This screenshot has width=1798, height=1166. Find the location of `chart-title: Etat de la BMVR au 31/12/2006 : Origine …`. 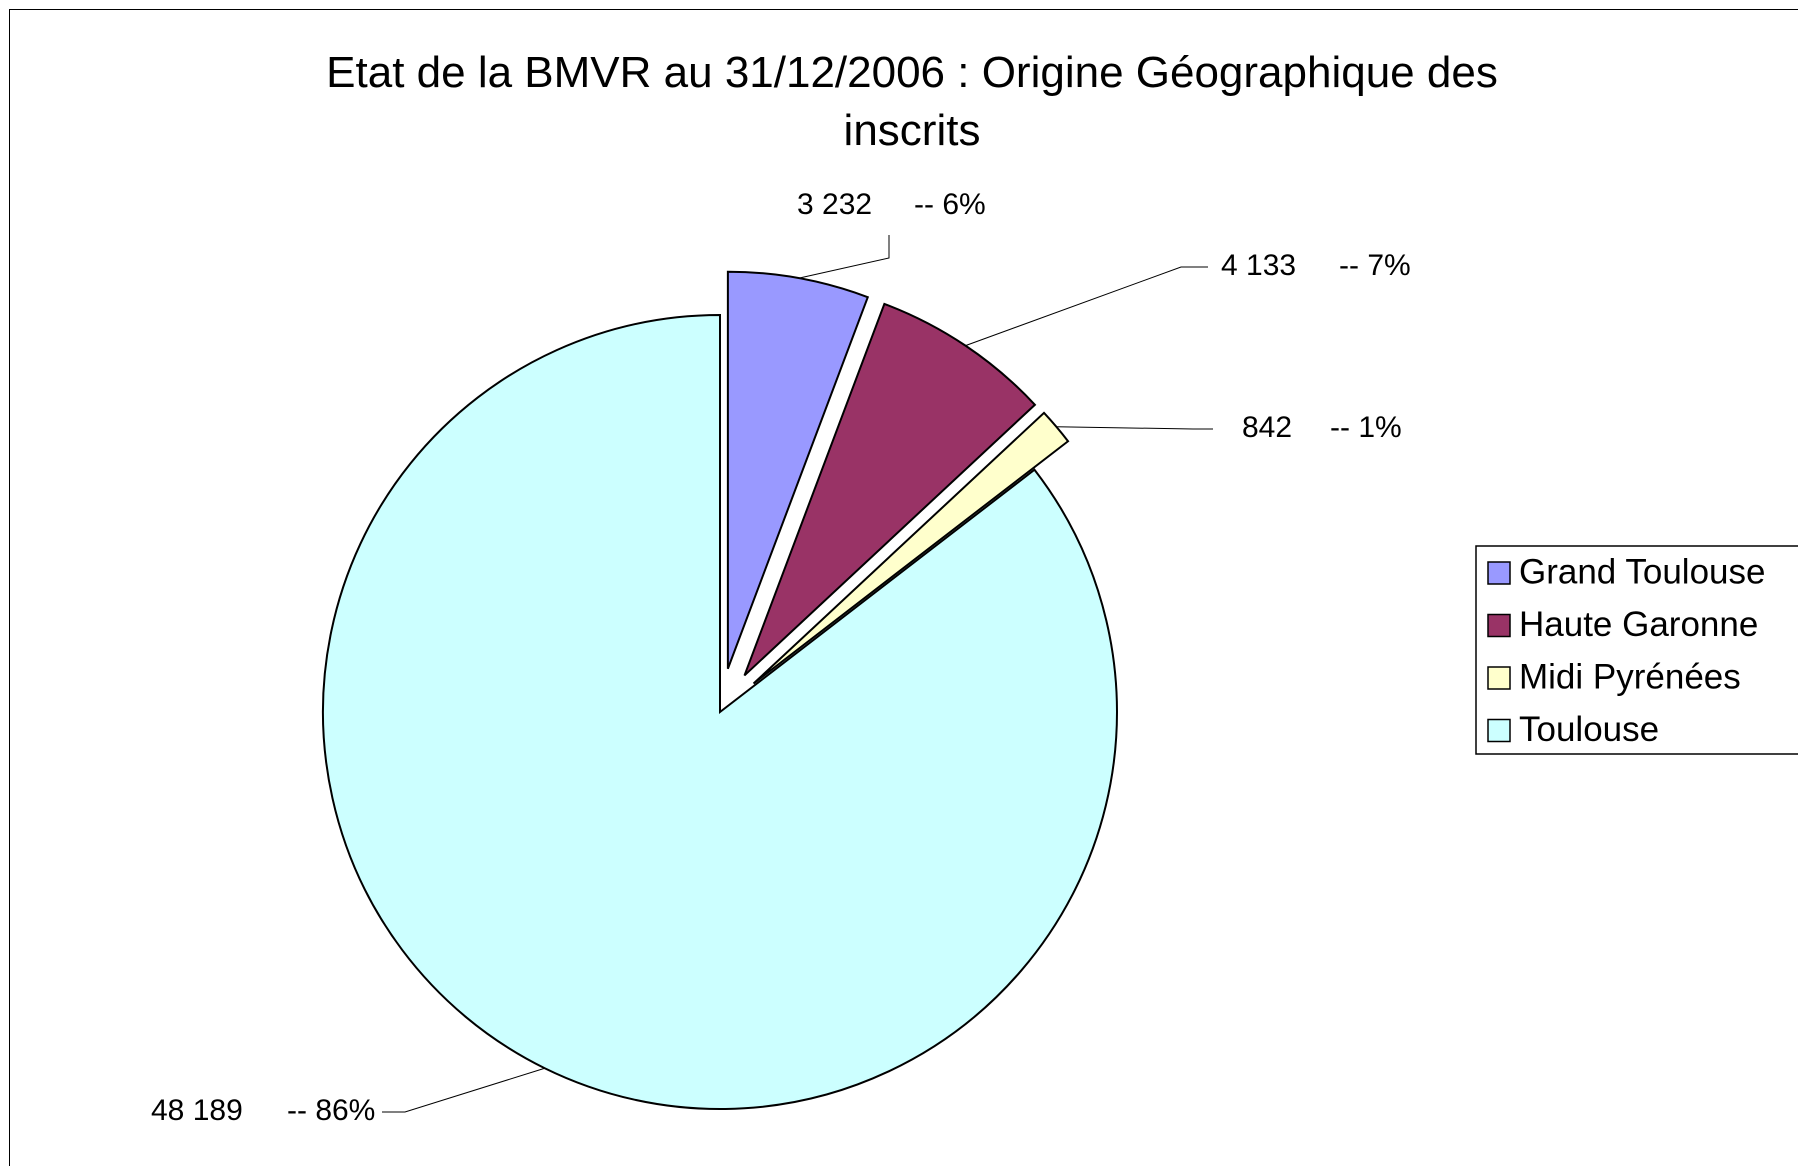

chart-title: Etat de la BMVR au 31/12/2006 : Origine … is located at coordinates (912, 101).